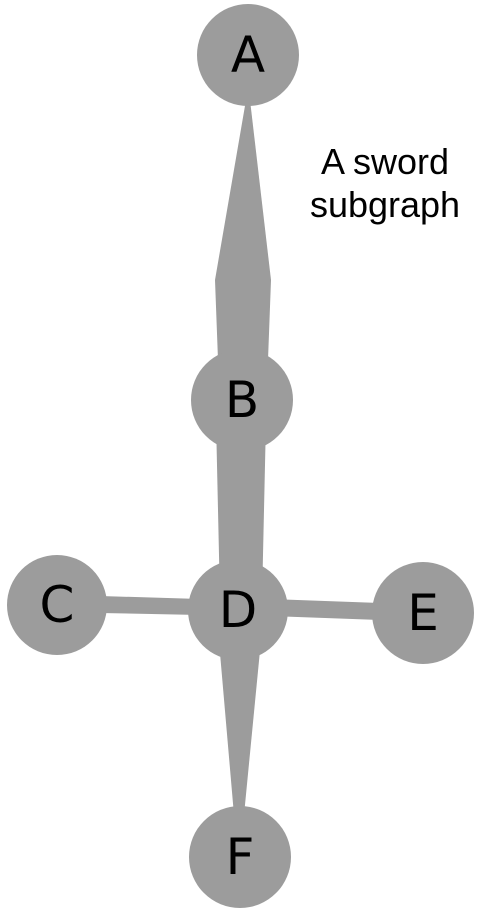 Image resolution: width=483 pixels, height=917 pixels. What do you see at coordinates (385, 183) in the screenshot?
I see `diagram-caption: A sword subgraph` at bounding box center [385, 183].